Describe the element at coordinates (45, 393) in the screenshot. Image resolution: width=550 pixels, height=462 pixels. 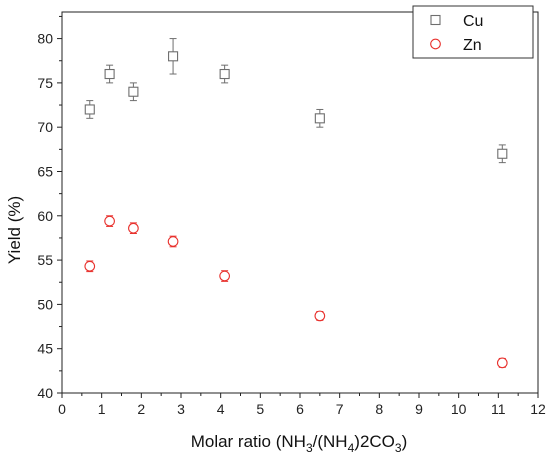
I see `y-tick-label: 40` at that location.